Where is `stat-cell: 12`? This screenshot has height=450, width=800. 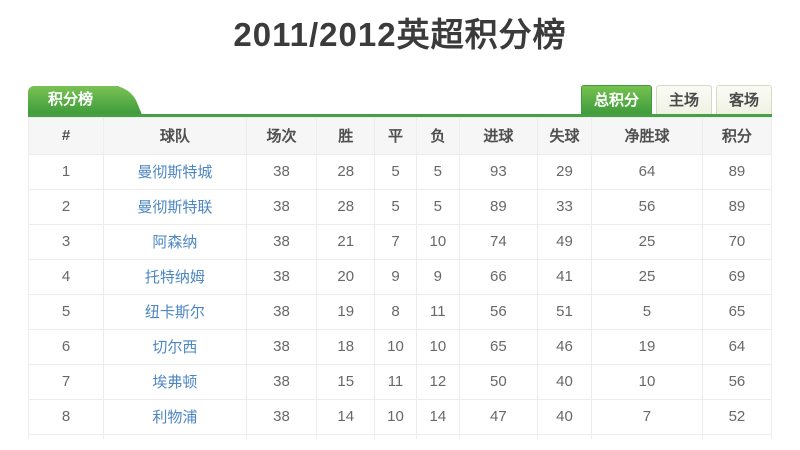 stat-cell: 12 is located at coordinates (437, 381).